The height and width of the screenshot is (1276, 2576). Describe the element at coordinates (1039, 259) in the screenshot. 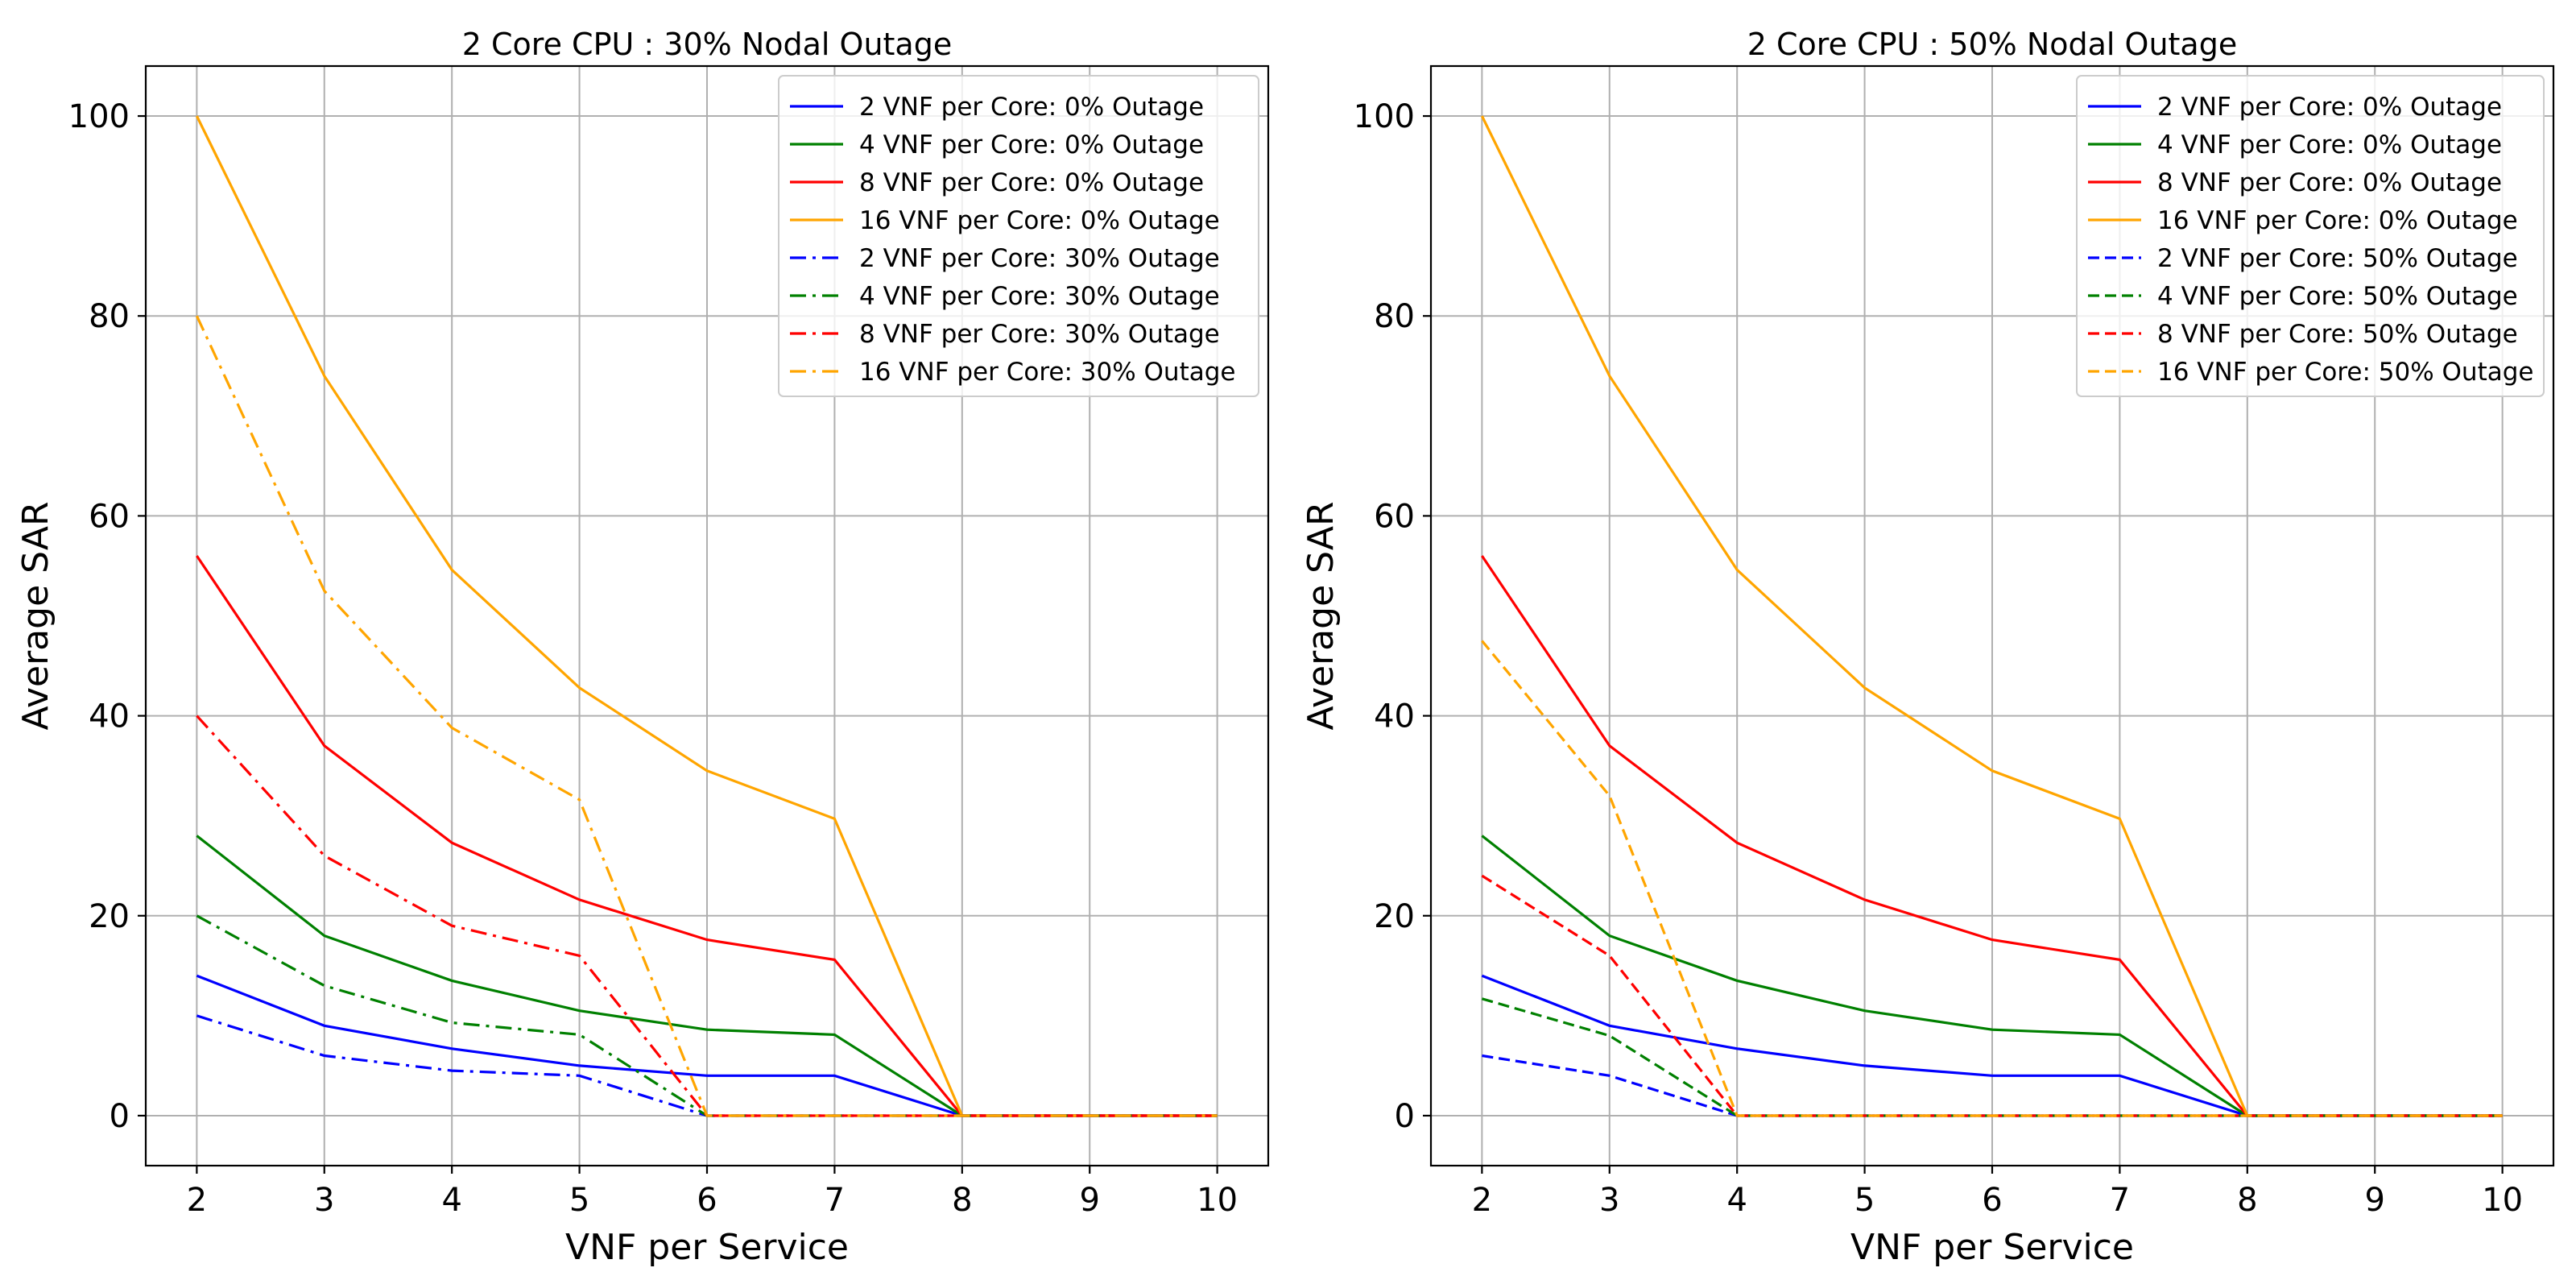

I see `legend-label: 2 VNF per Core: 30% Outage` at that location.